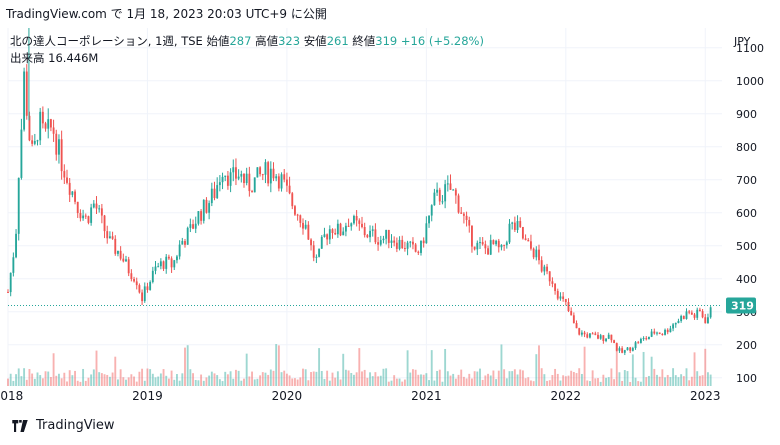  What do you see at coordinates (240, 41) in the screenshot?
I see `open-value: 287` at bounding box center [240, 41].